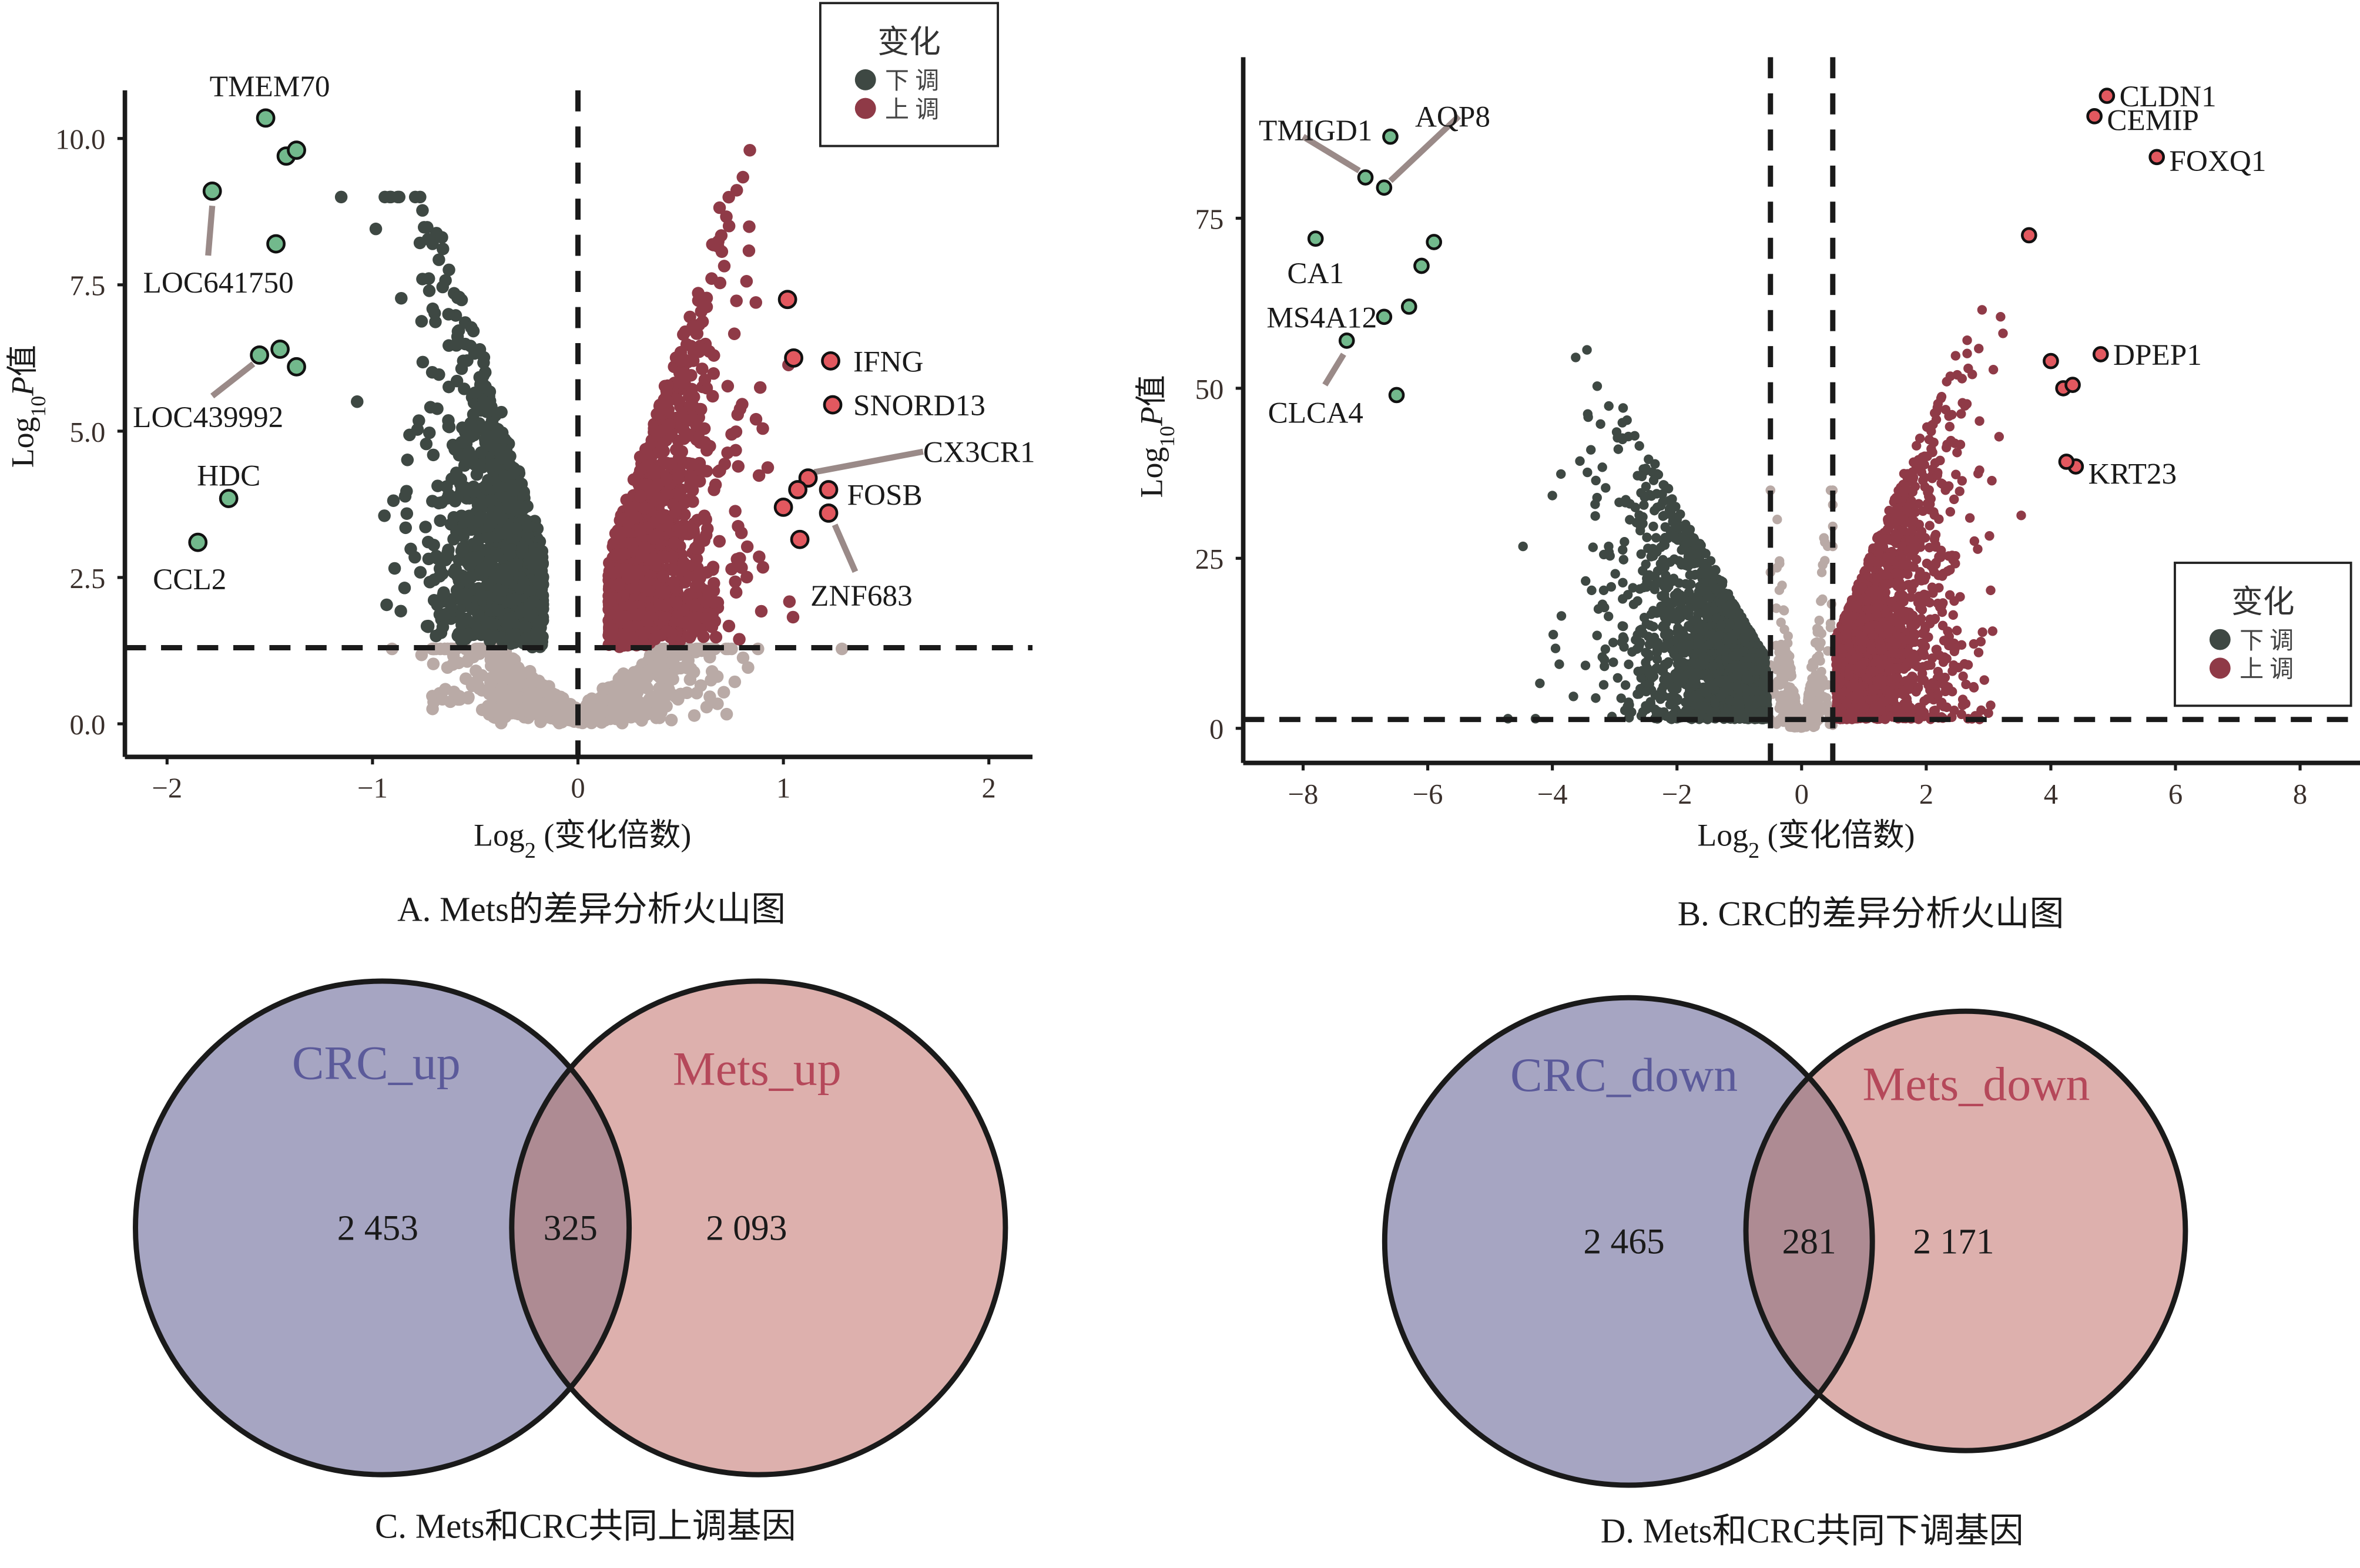 This screenshot has width=2360, height=1568. Describe the element at coordinates (861, 596) in the screenshot. I see `gene-label: ZNF683` at that location.